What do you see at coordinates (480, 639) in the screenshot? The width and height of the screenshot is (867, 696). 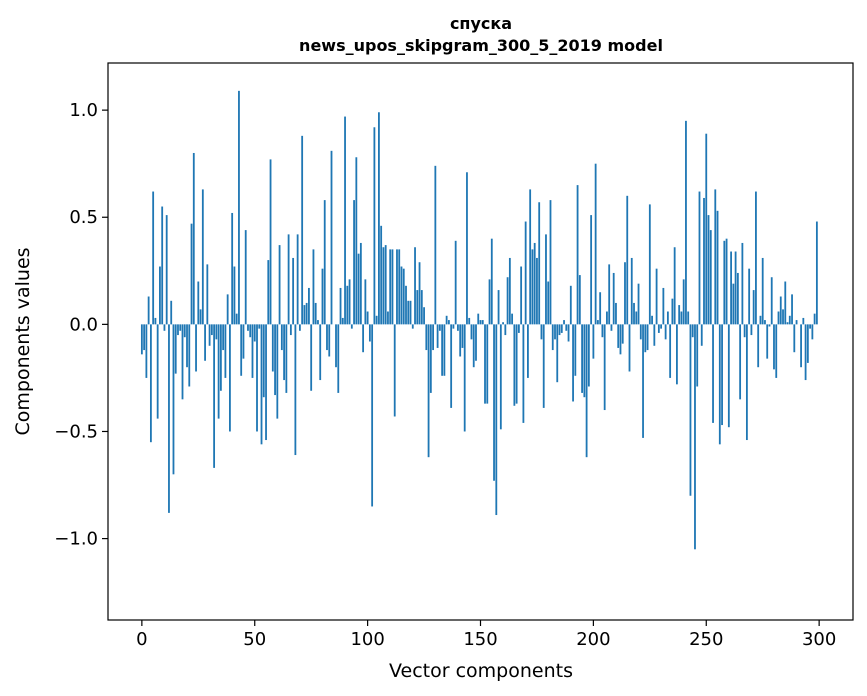 I see `x-tick-label: 150` at bounding box center [480, 639].